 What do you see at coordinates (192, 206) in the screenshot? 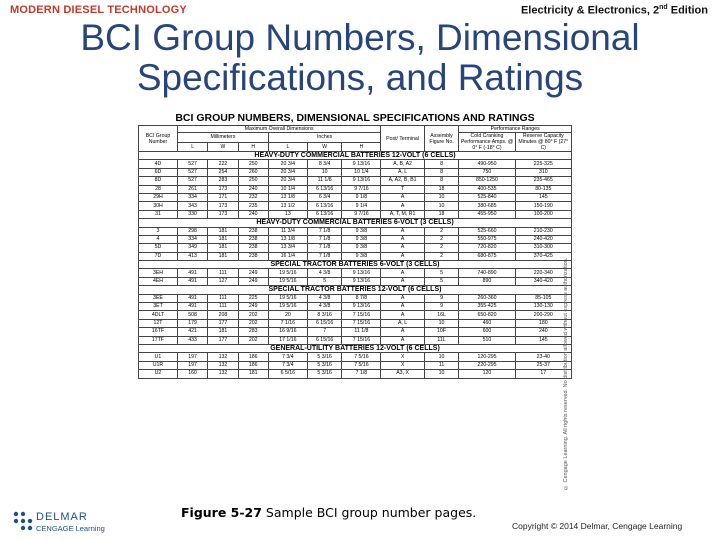
I see `table-cell: 343` at bounding box center [192, 206].